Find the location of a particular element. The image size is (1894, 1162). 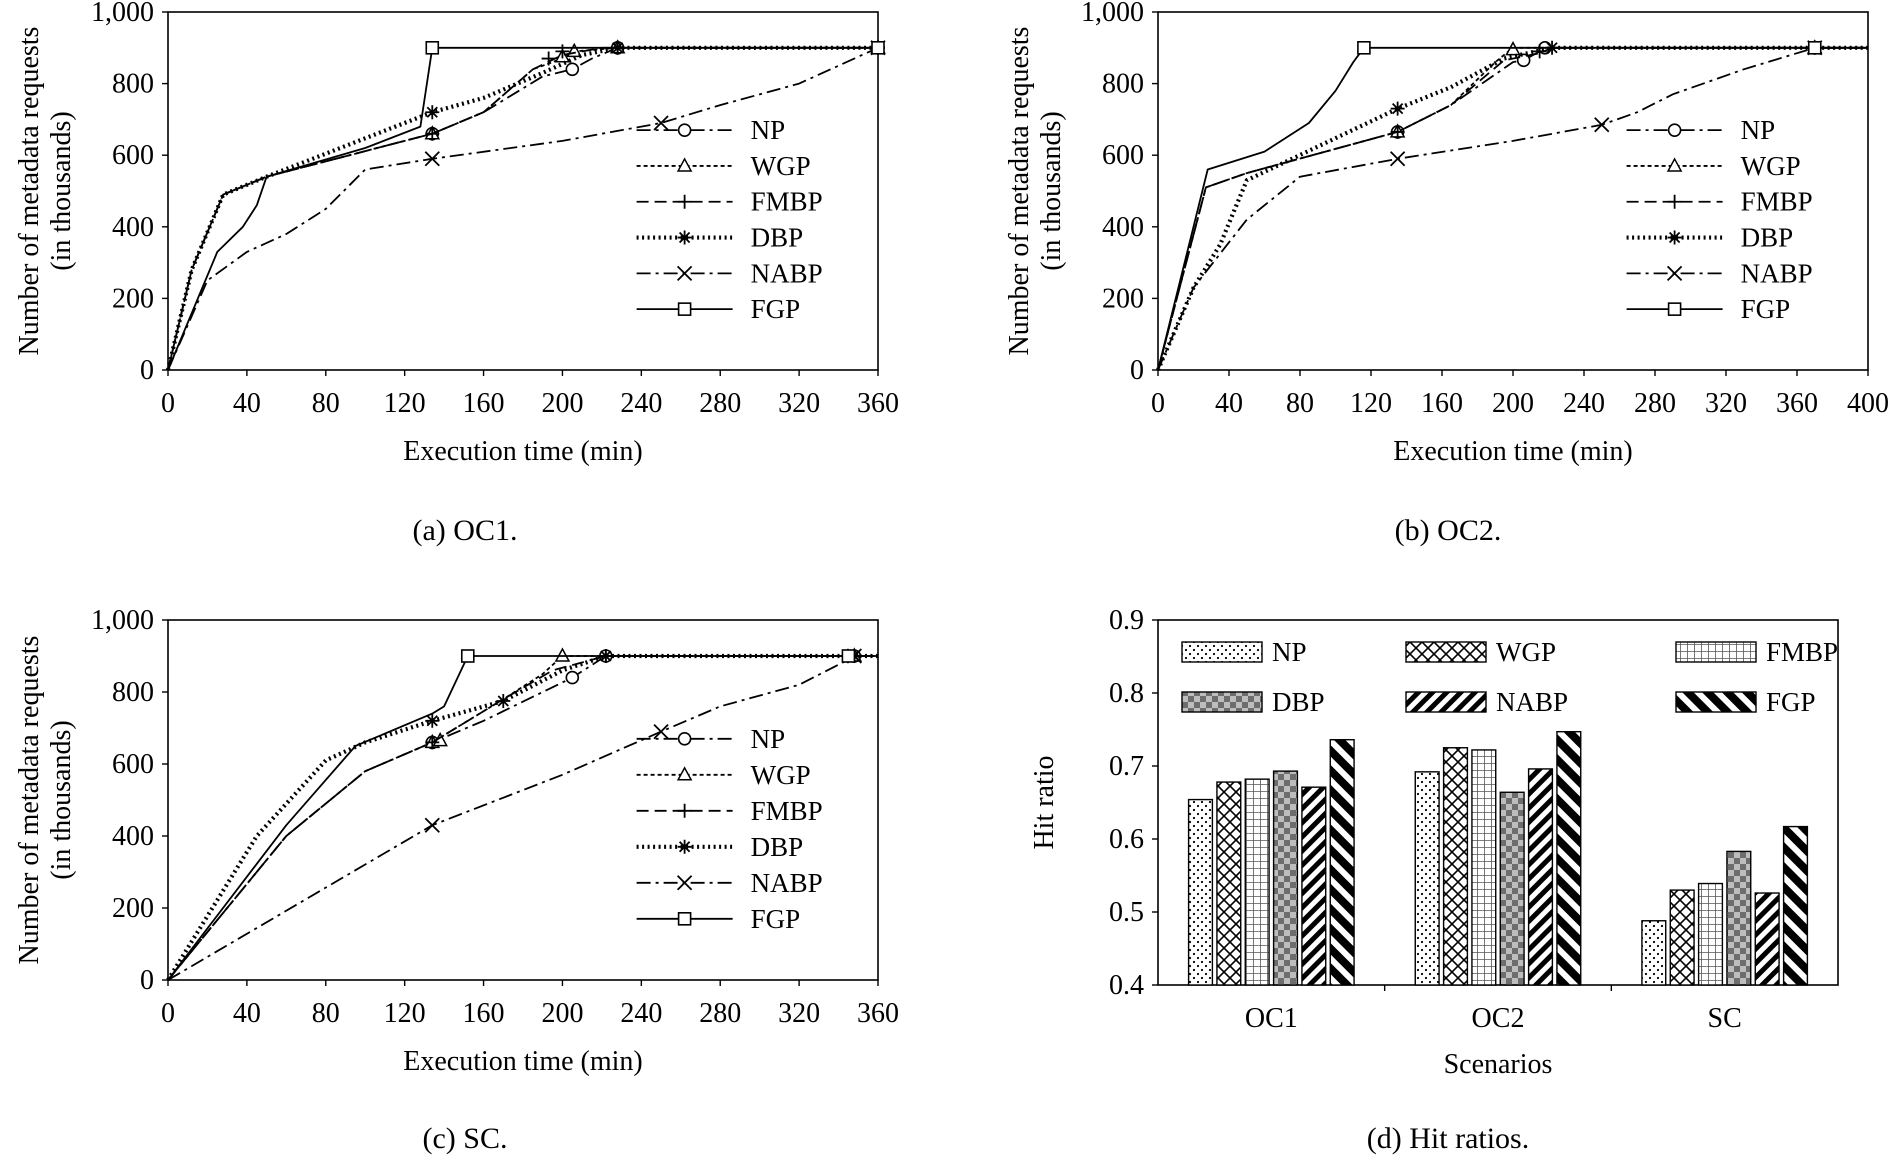

y-tick-label: 400 is located at coordinates (1123, 227).